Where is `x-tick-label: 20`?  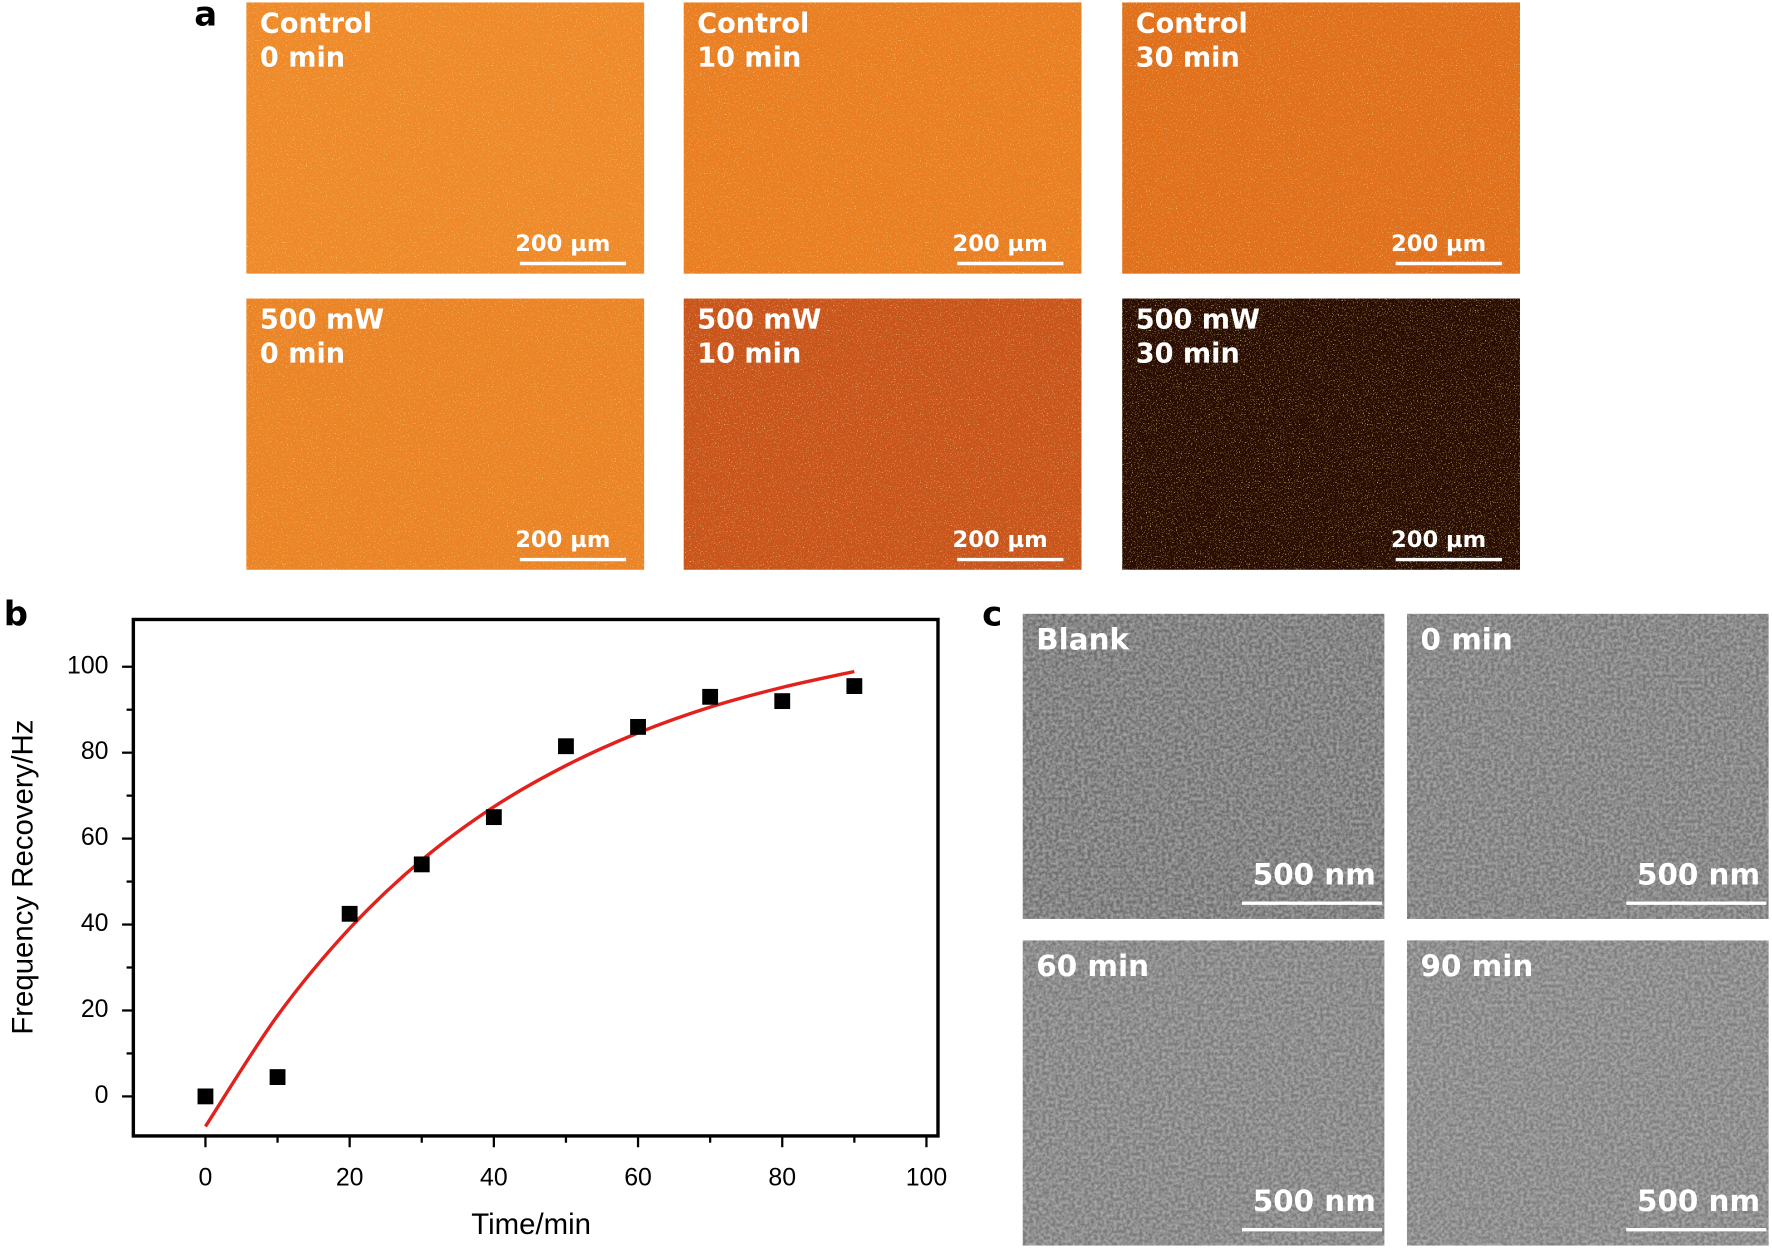
x-tick-label: 20 is located at coordinates (350, 1177).